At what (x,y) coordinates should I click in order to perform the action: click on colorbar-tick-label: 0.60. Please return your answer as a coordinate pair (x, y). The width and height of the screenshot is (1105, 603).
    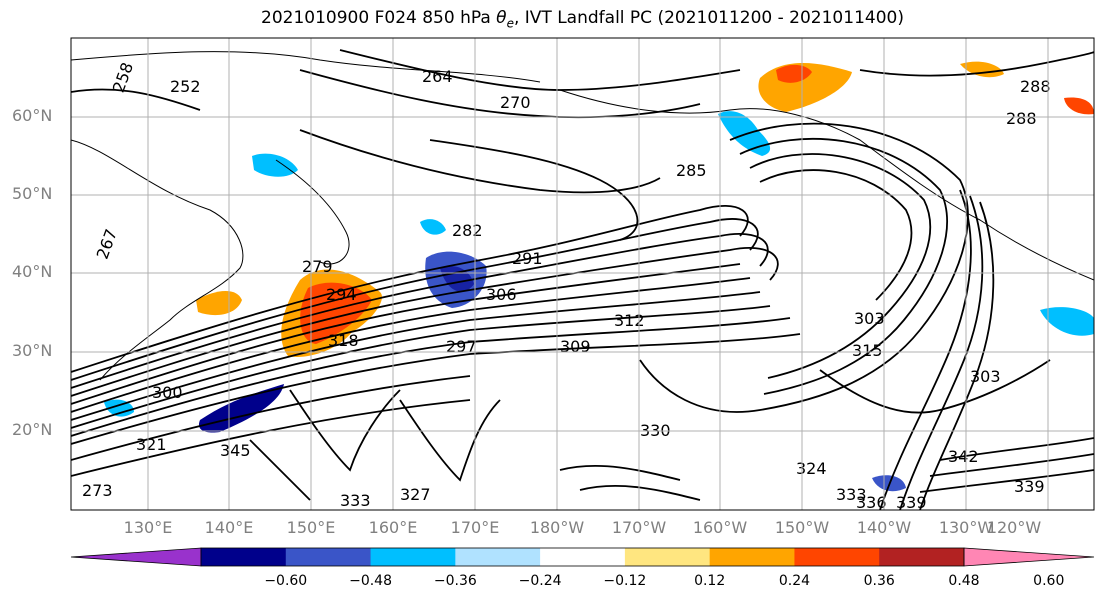
    Looking at the image, I should click on (1049, 581).